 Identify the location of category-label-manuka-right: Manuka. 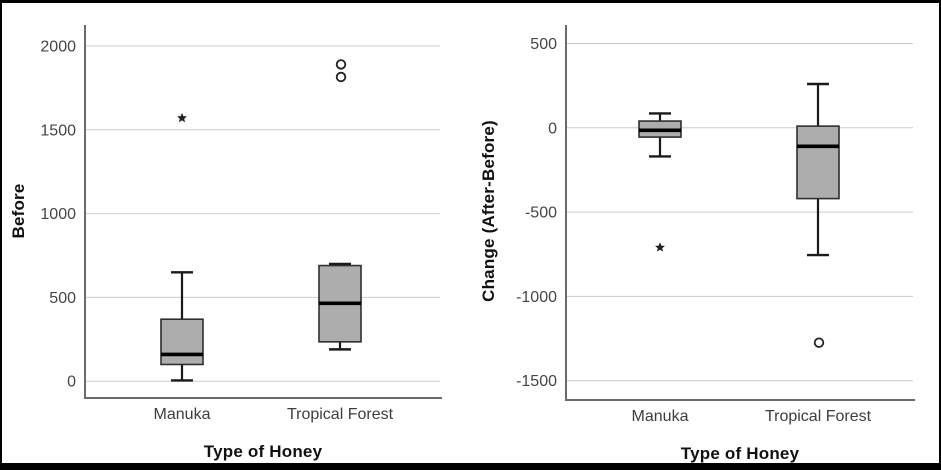
(660, 416).